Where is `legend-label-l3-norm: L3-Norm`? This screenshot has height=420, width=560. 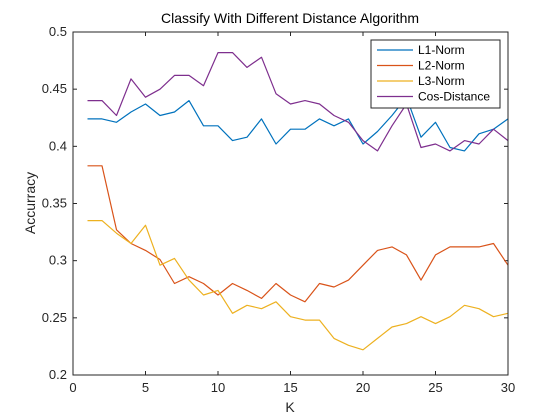 legend-label-l3-norm: L3-Norm is located at coordinates (441, 81).